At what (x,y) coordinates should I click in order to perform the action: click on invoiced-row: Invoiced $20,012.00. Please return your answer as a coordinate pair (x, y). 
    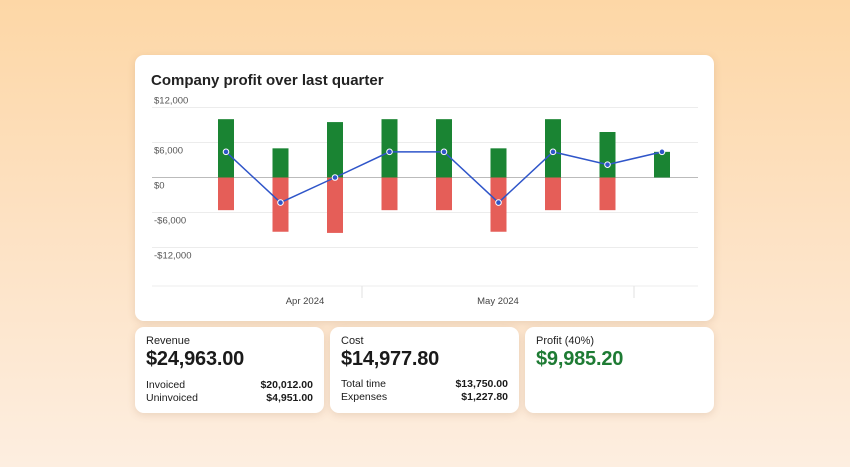
    Looking at the image, I should click on (229, 385).